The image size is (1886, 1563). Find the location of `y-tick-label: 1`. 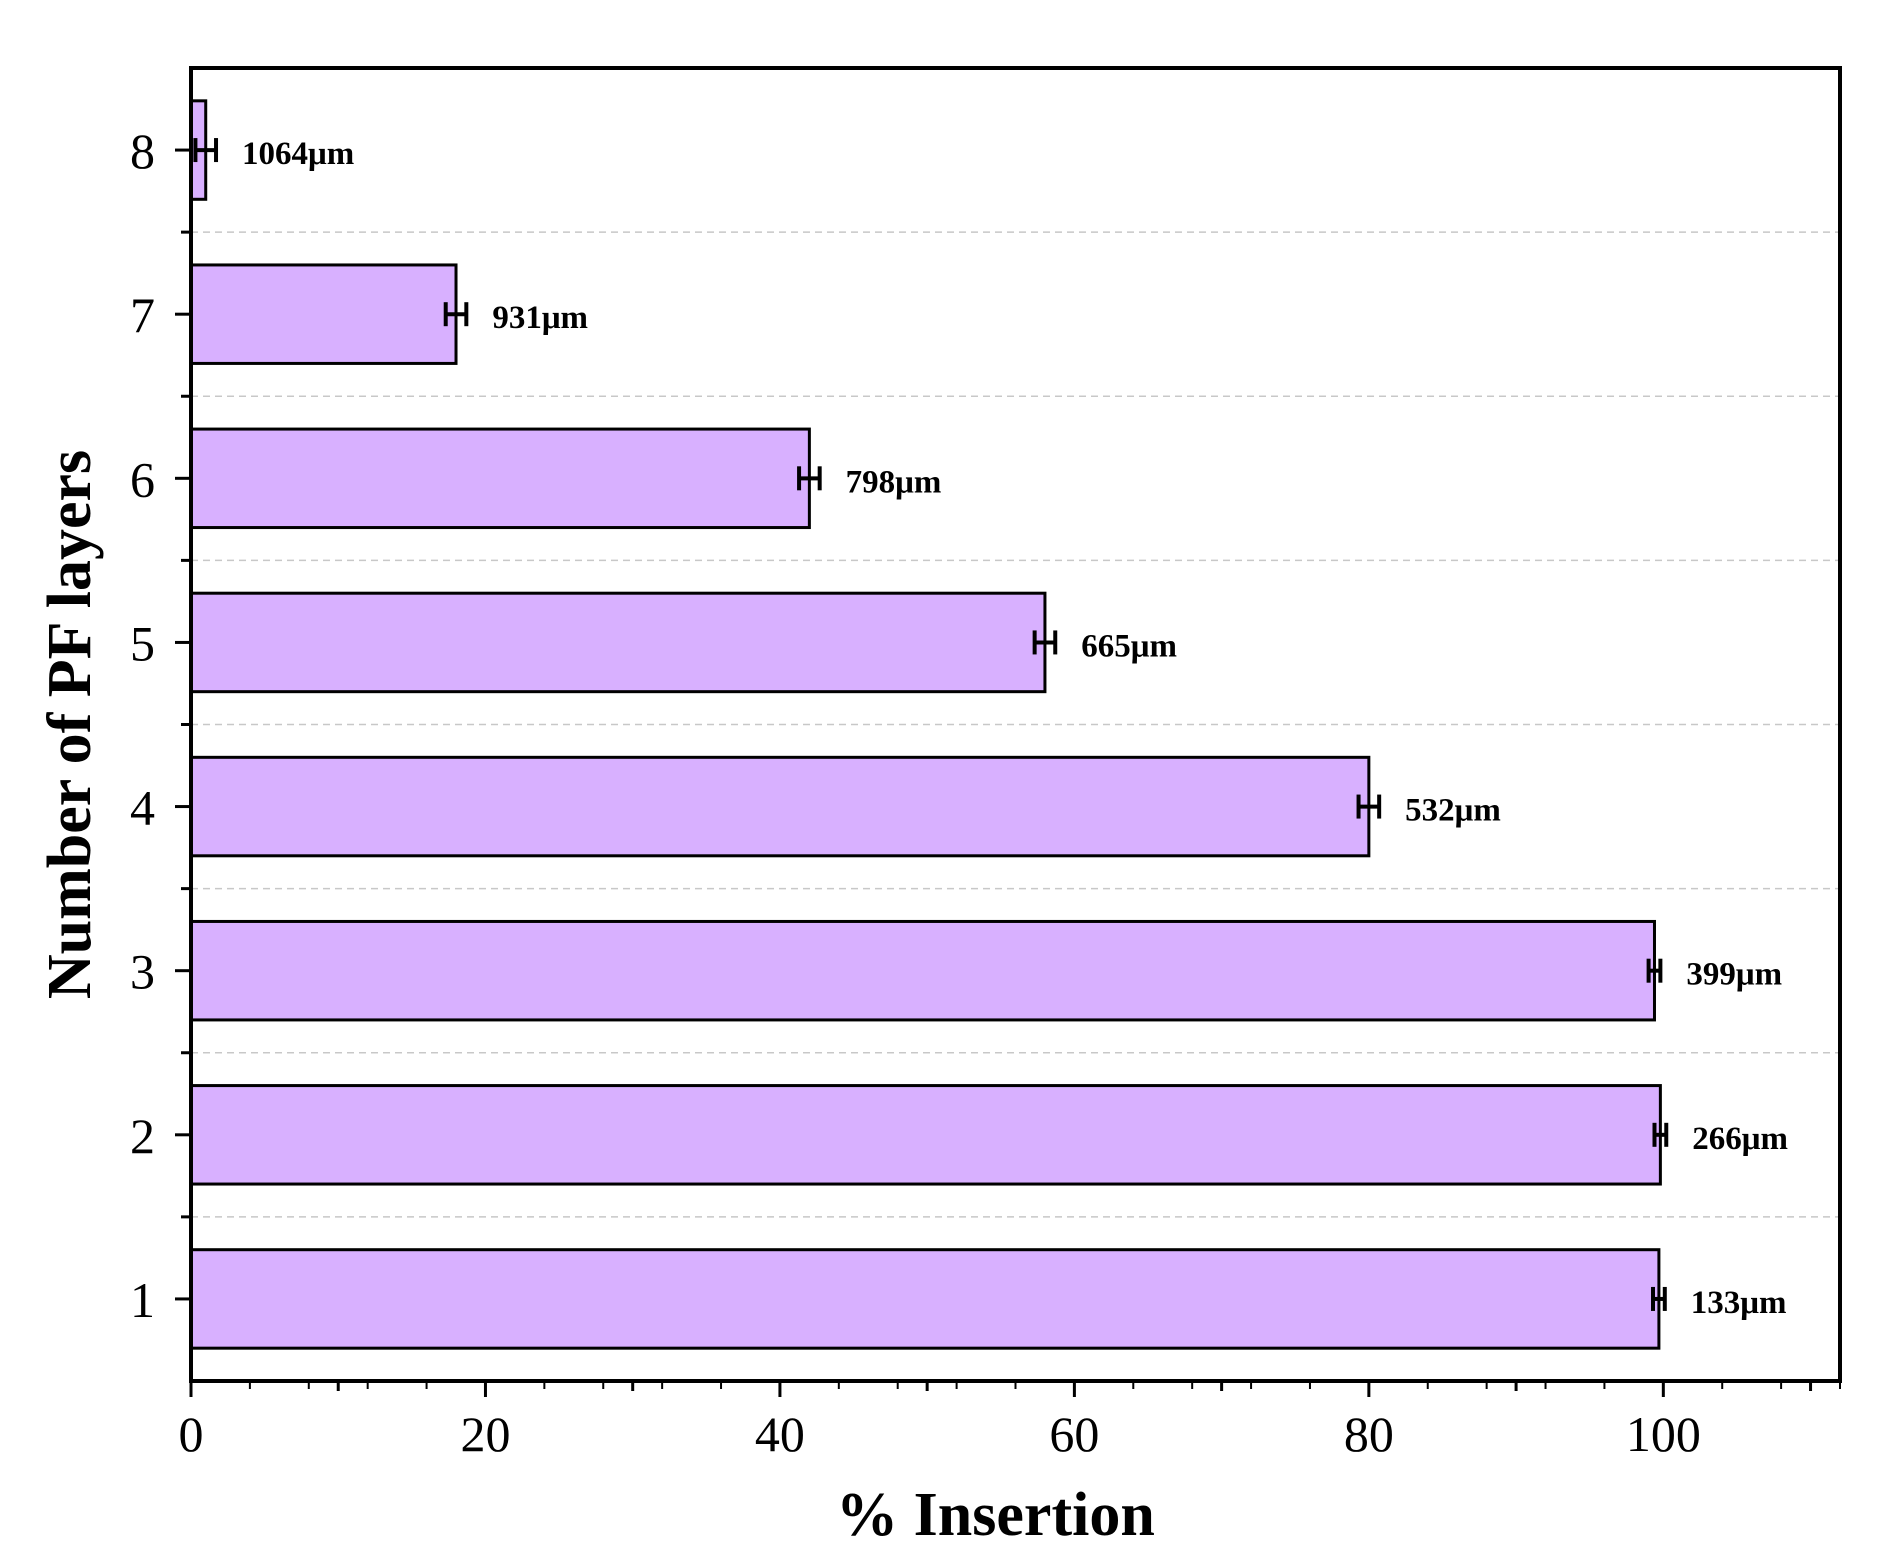

y-tick-label: 1 is located at coordinates (142, 1300).